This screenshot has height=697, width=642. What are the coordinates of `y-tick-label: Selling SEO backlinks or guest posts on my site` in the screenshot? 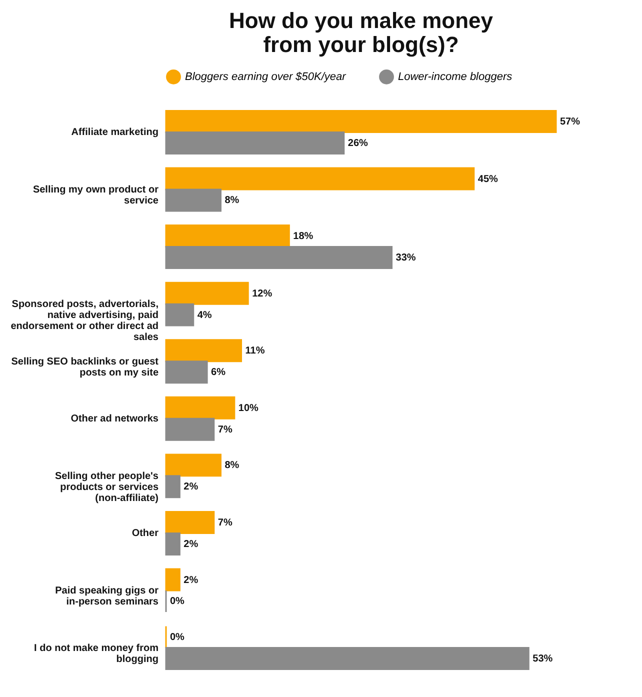 It's located at (85, 367).